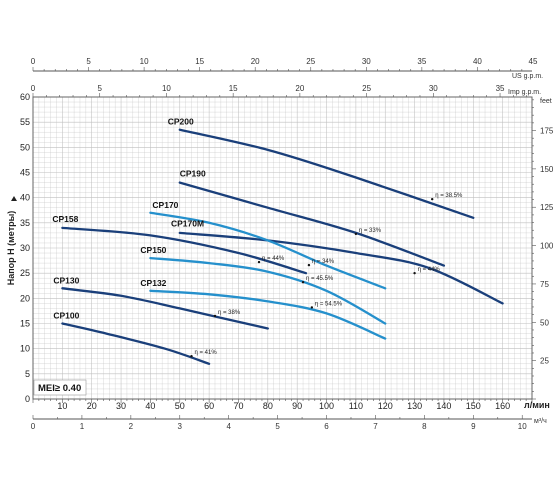 Image resolution: width=560 pixels, height=504 pixels. What do you see at coordinates (326, 426) in the screenshot?
I see `m3h-tick-label: 6` at bounding box center [326, 426].